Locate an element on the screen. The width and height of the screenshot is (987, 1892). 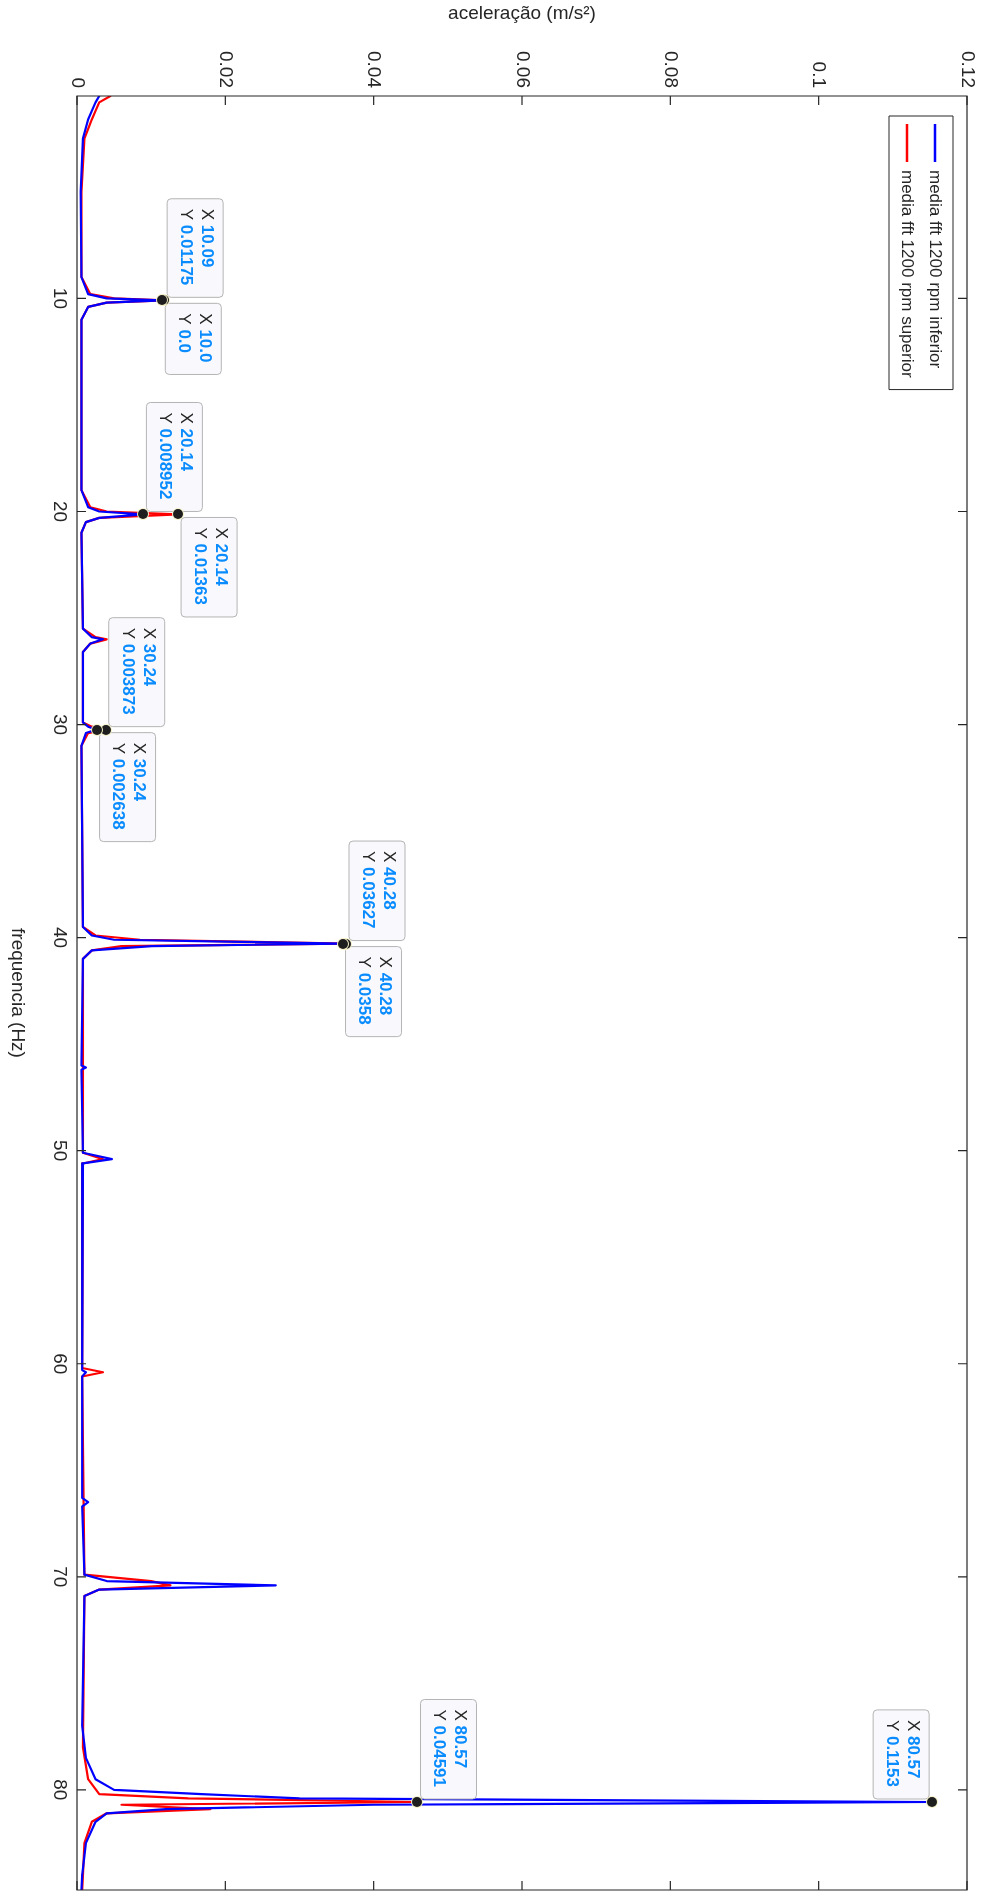
y-axis-title: frequencia (Hz) is located at coordinates (19, 993).